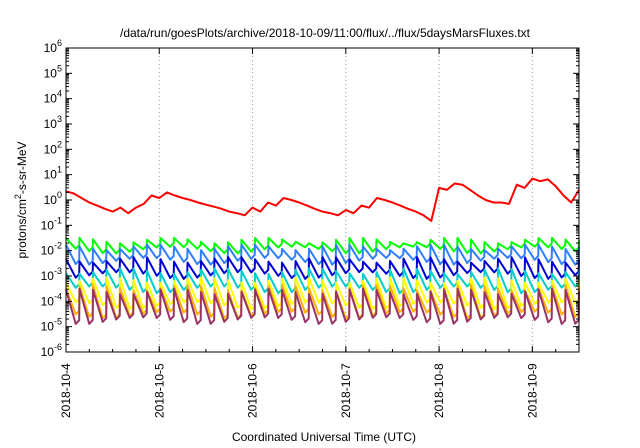 This screenshot has height=448, width=640. I want to click on x-tick-label-group: 2018-10-8, so click(439, 390).